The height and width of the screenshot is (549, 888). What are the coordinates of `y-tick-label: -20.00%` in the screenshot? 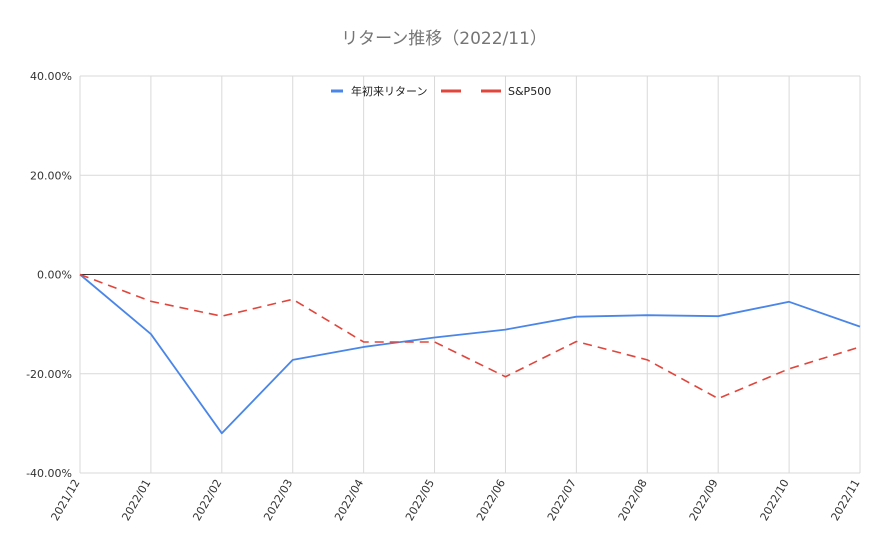 It's located at (49, 374).